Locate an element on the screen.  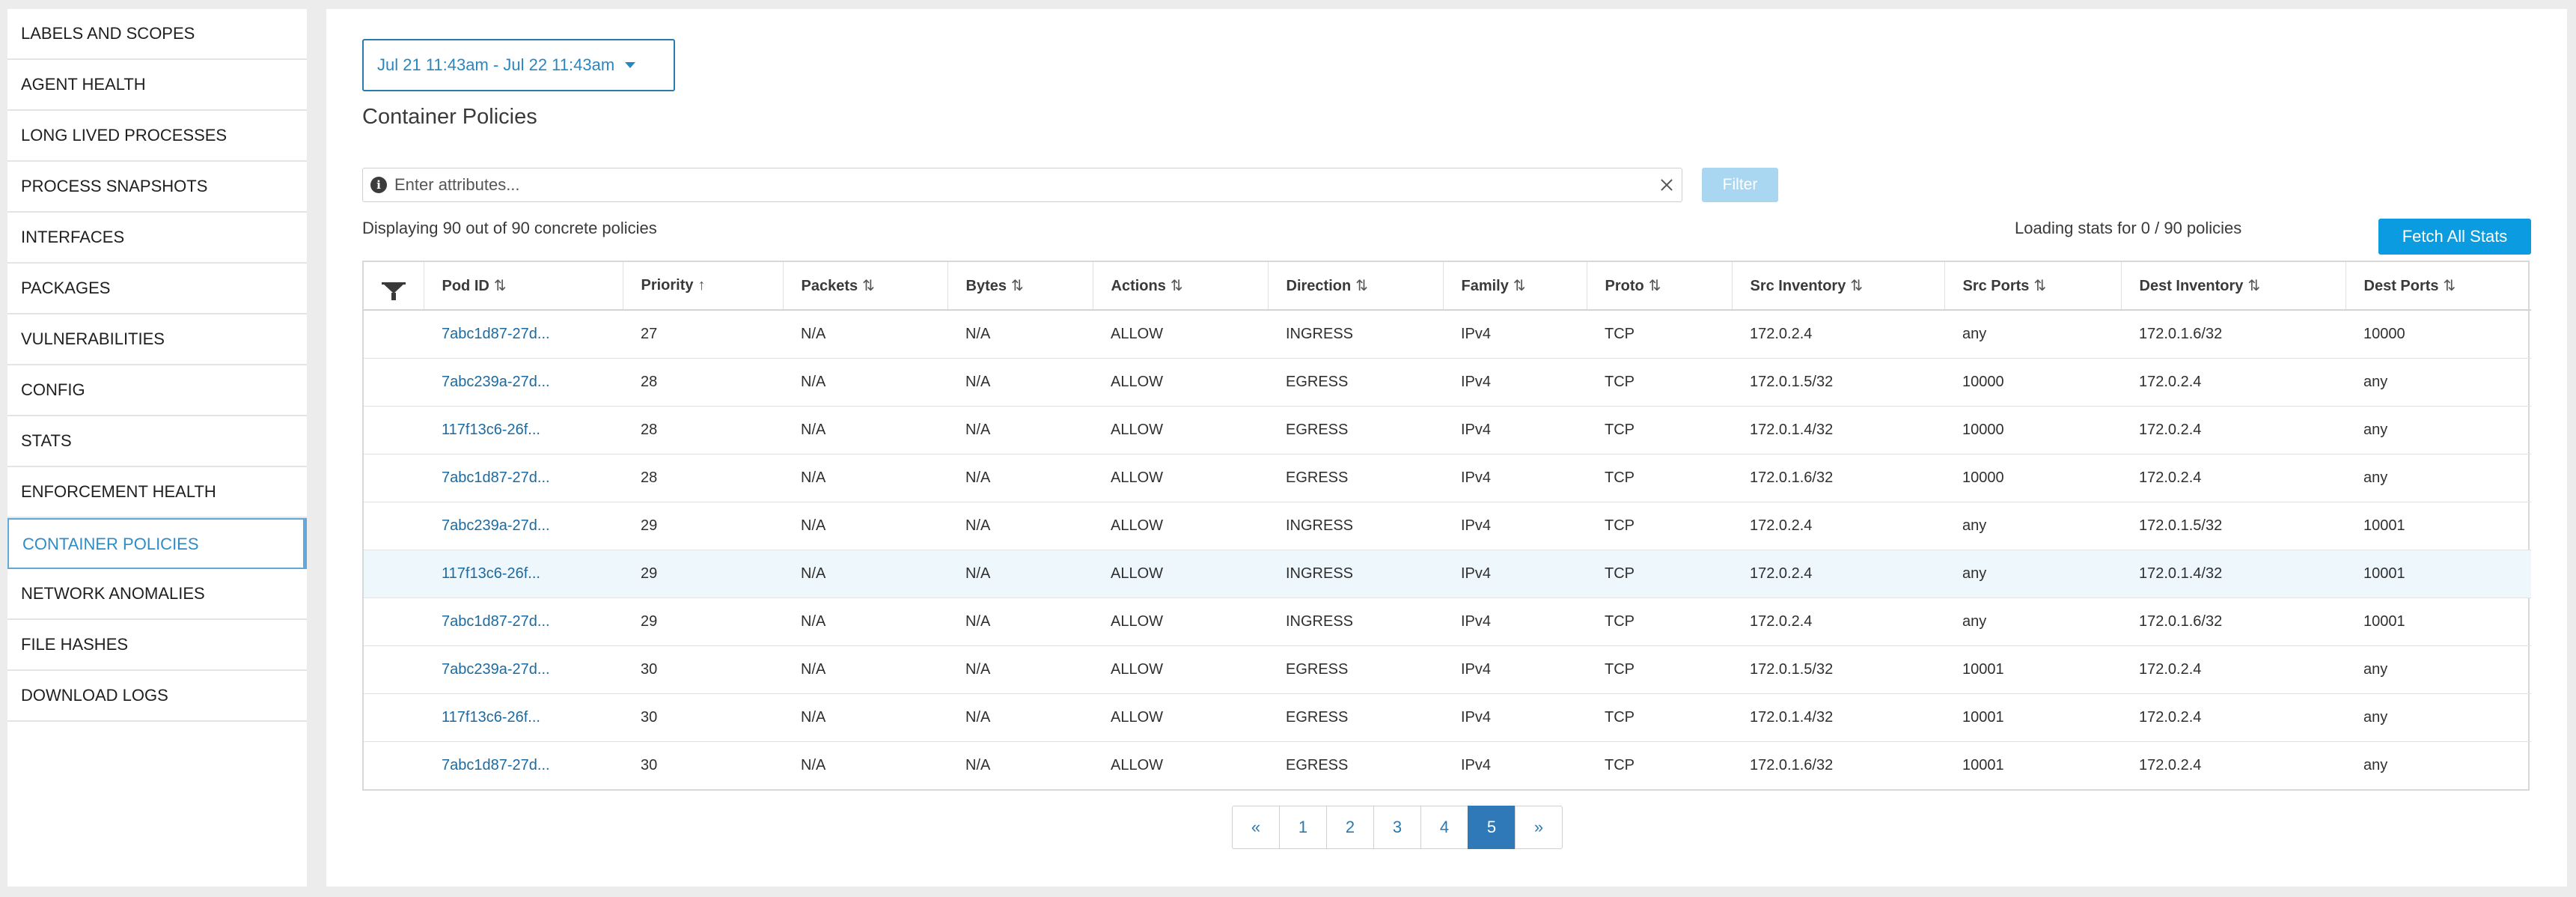
fetch-all-stats-button: Fetch All Stats is located at coordinates (2454, 237).